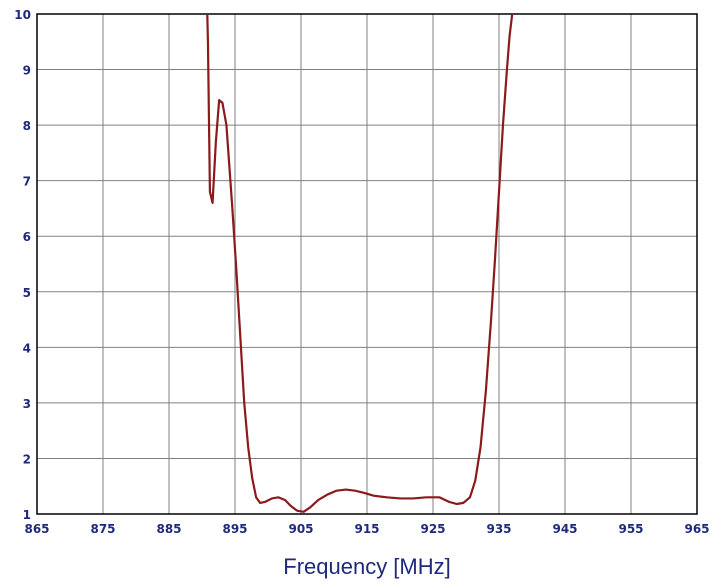  What do you see at coordinates (27, 237) in the screenshot?
I see `y-tick-label-6: 6` at bounding box center [27, 237].